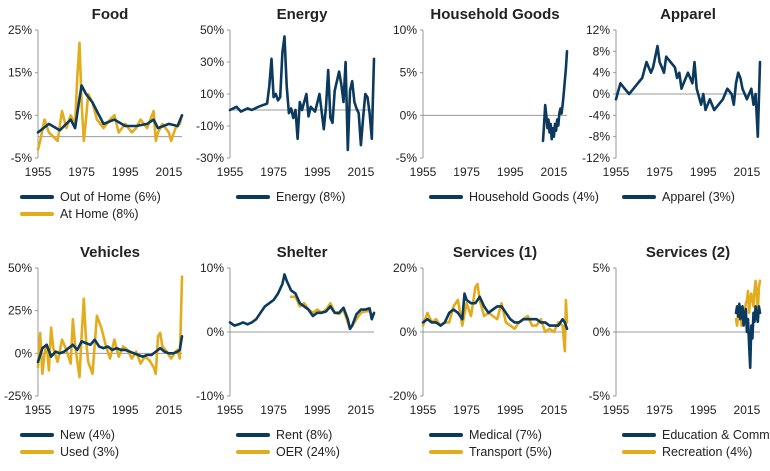 The height and width of the screenshot is (471, 770). I want to click on legend-item: Rent (8%), so click(288, 434).